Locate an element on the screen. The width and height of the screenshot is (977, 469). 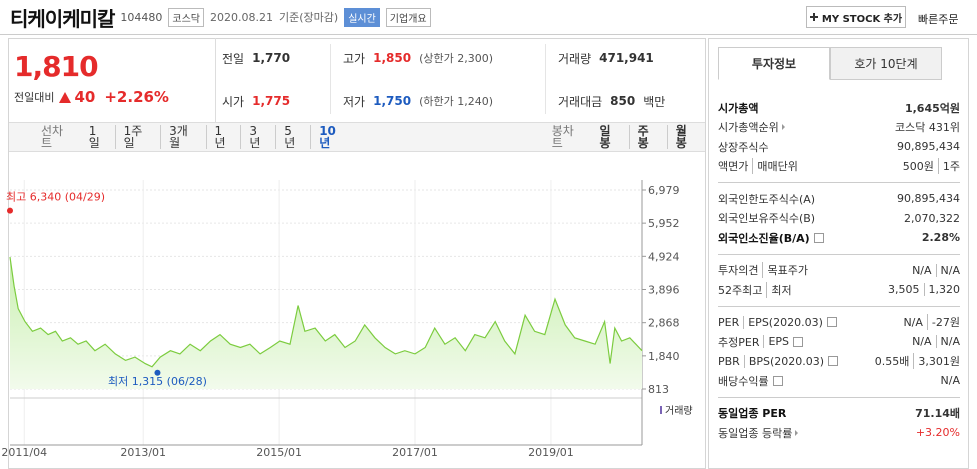
label-part: 시가총액 is located at coordinates (738, 108).